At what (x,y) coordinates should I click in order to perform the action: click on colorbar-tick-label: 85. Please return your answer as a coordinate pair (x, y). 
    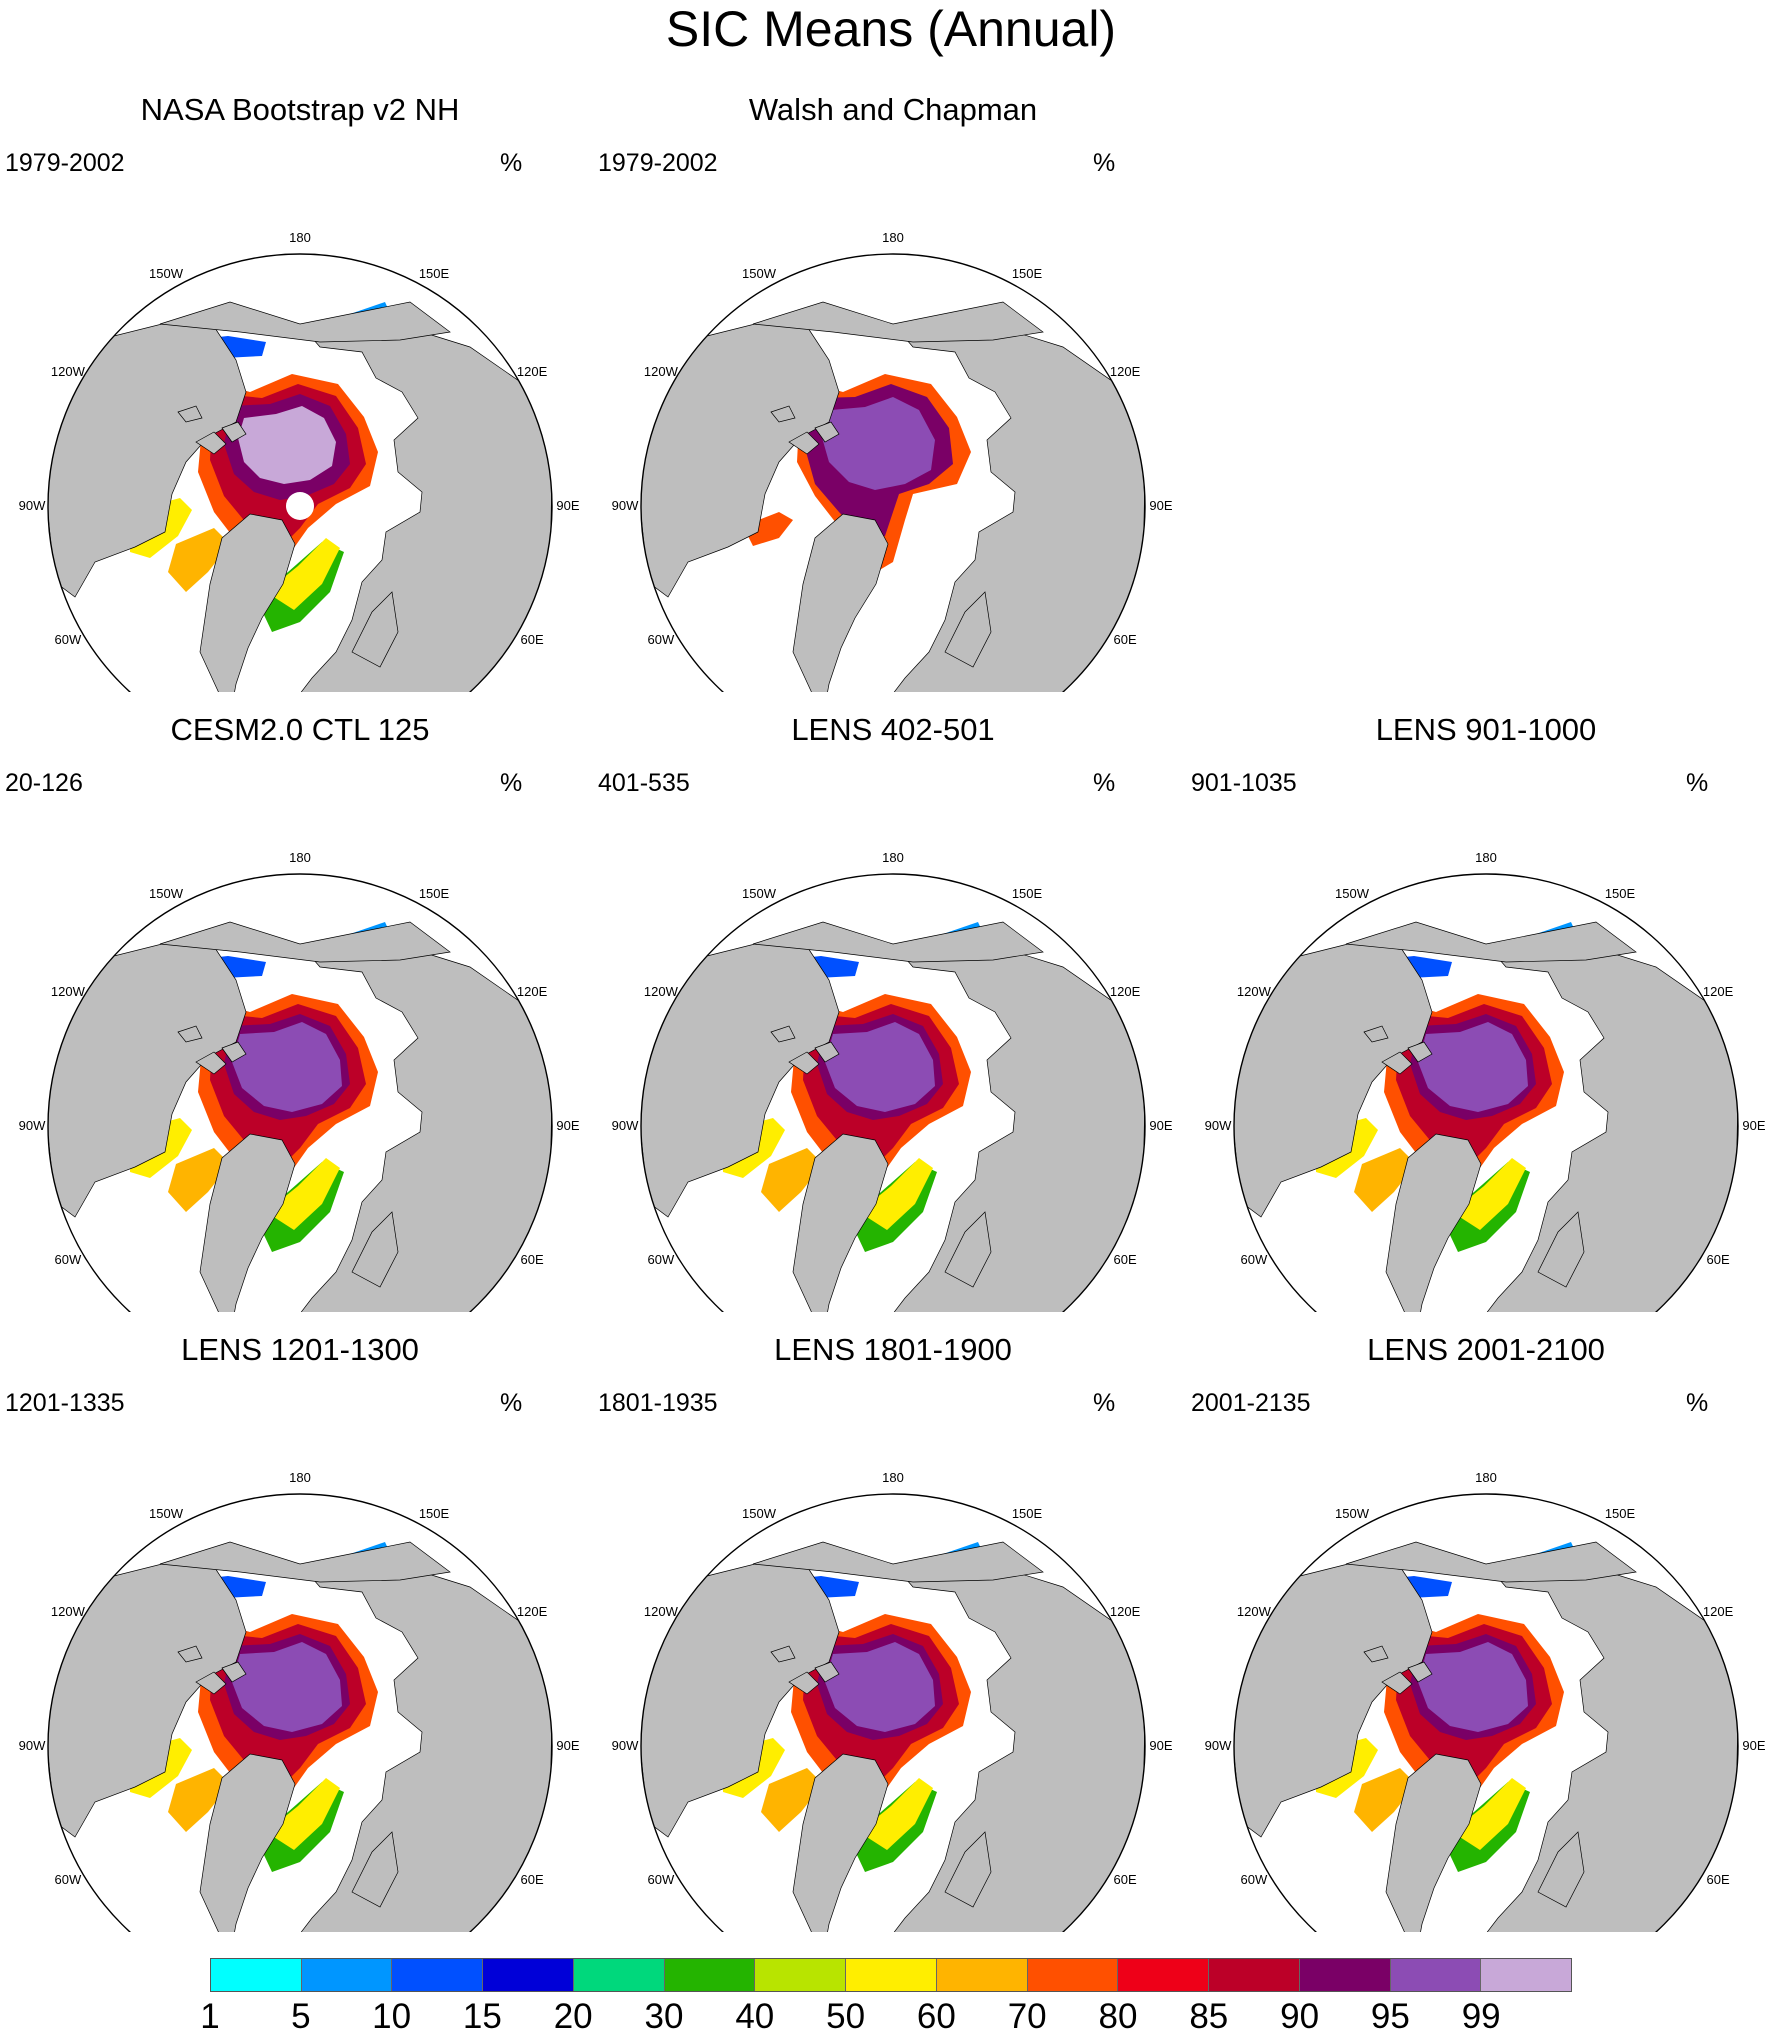
    Looking at the image, I should click on (1209, 2016).